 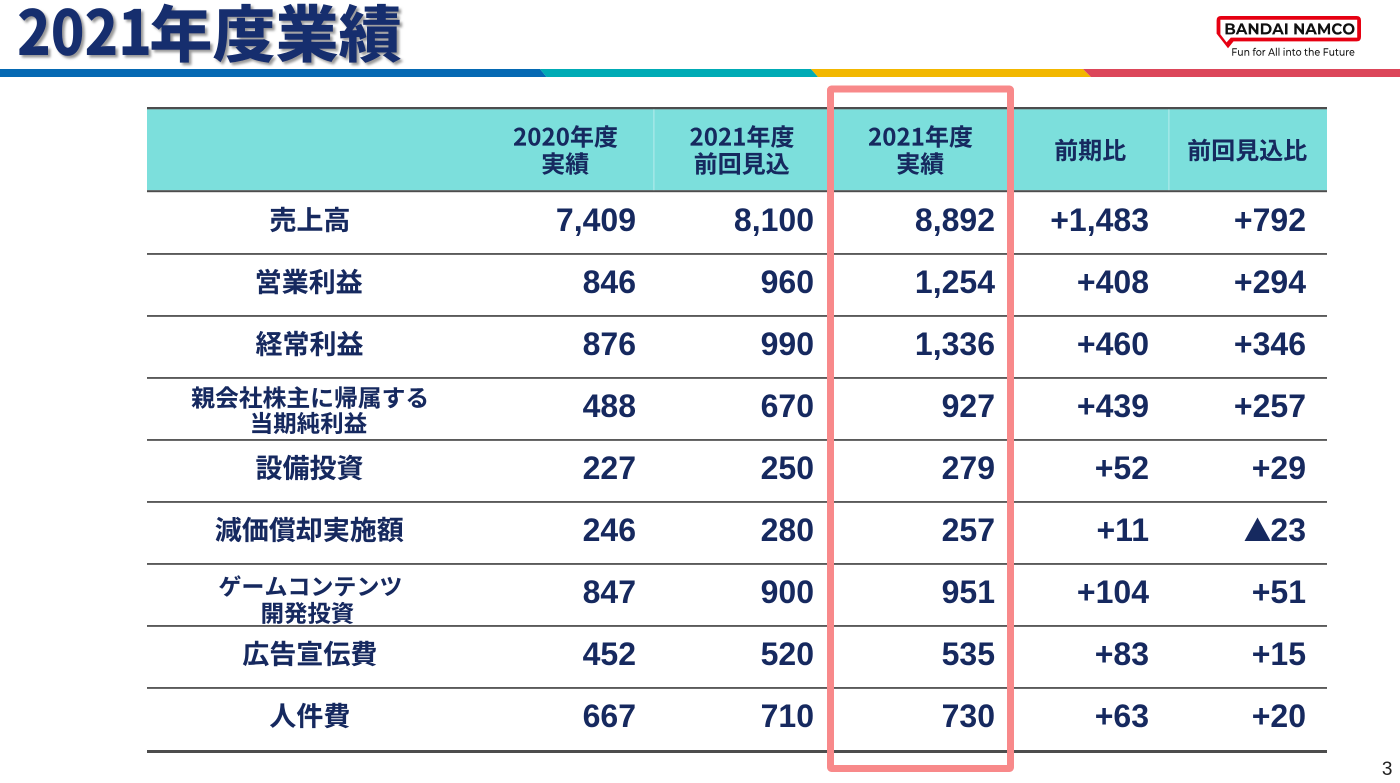 I want to click on svg-text: 670, so click(x=787, y=406).